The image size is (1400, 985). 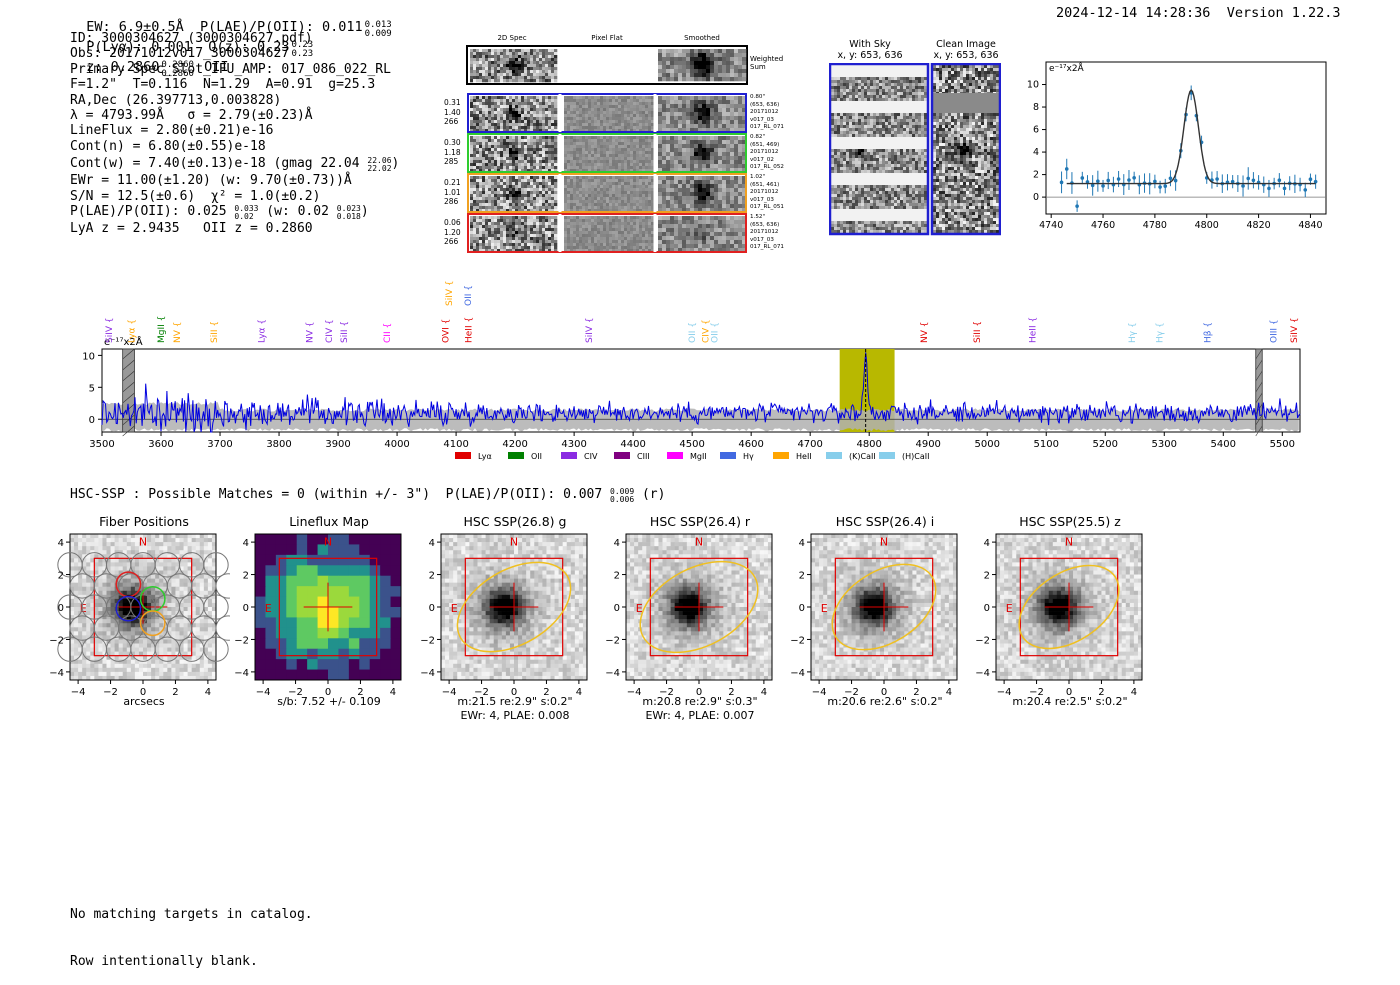 I want to click on info-ewr: EWr = 11.00(±1.20) (w: 9.70(±0.73))Å, so click(x=234, y=180).